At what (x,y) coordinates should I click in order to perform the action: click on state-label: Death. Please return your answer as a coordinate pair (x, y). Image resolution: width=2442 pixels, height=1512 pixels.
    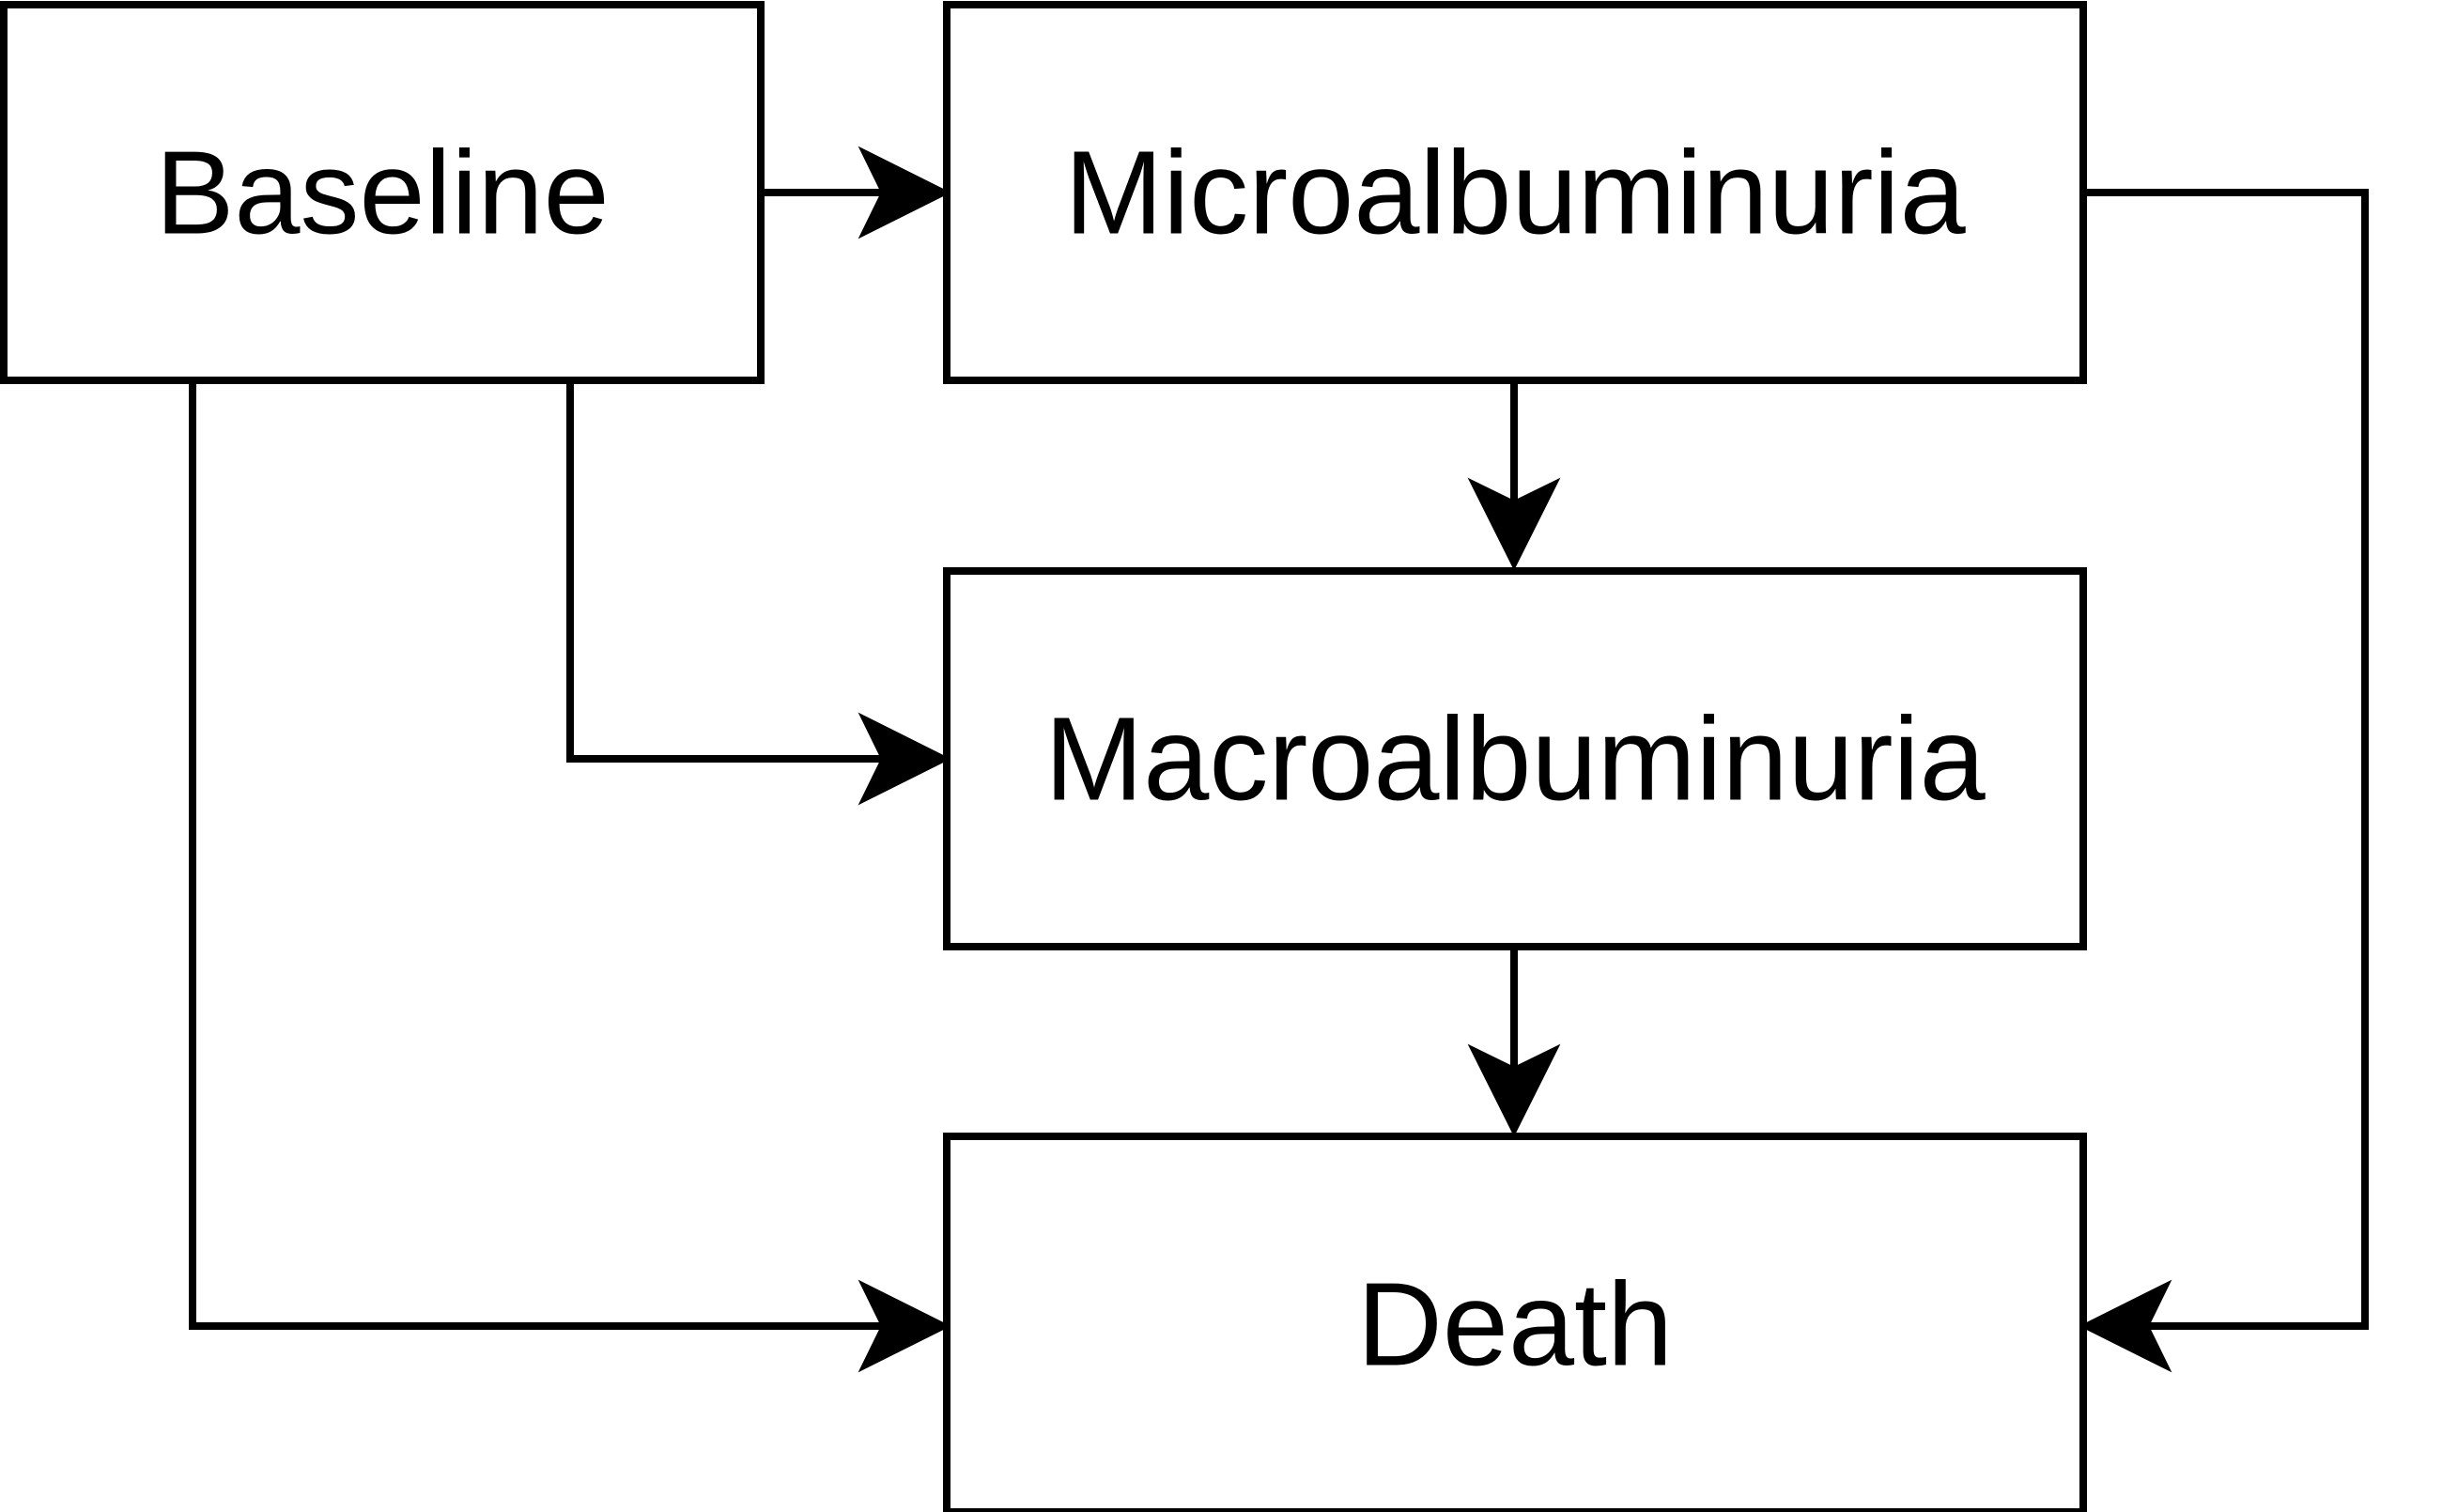
    Looking at the image, I should click on (1515, 1325).